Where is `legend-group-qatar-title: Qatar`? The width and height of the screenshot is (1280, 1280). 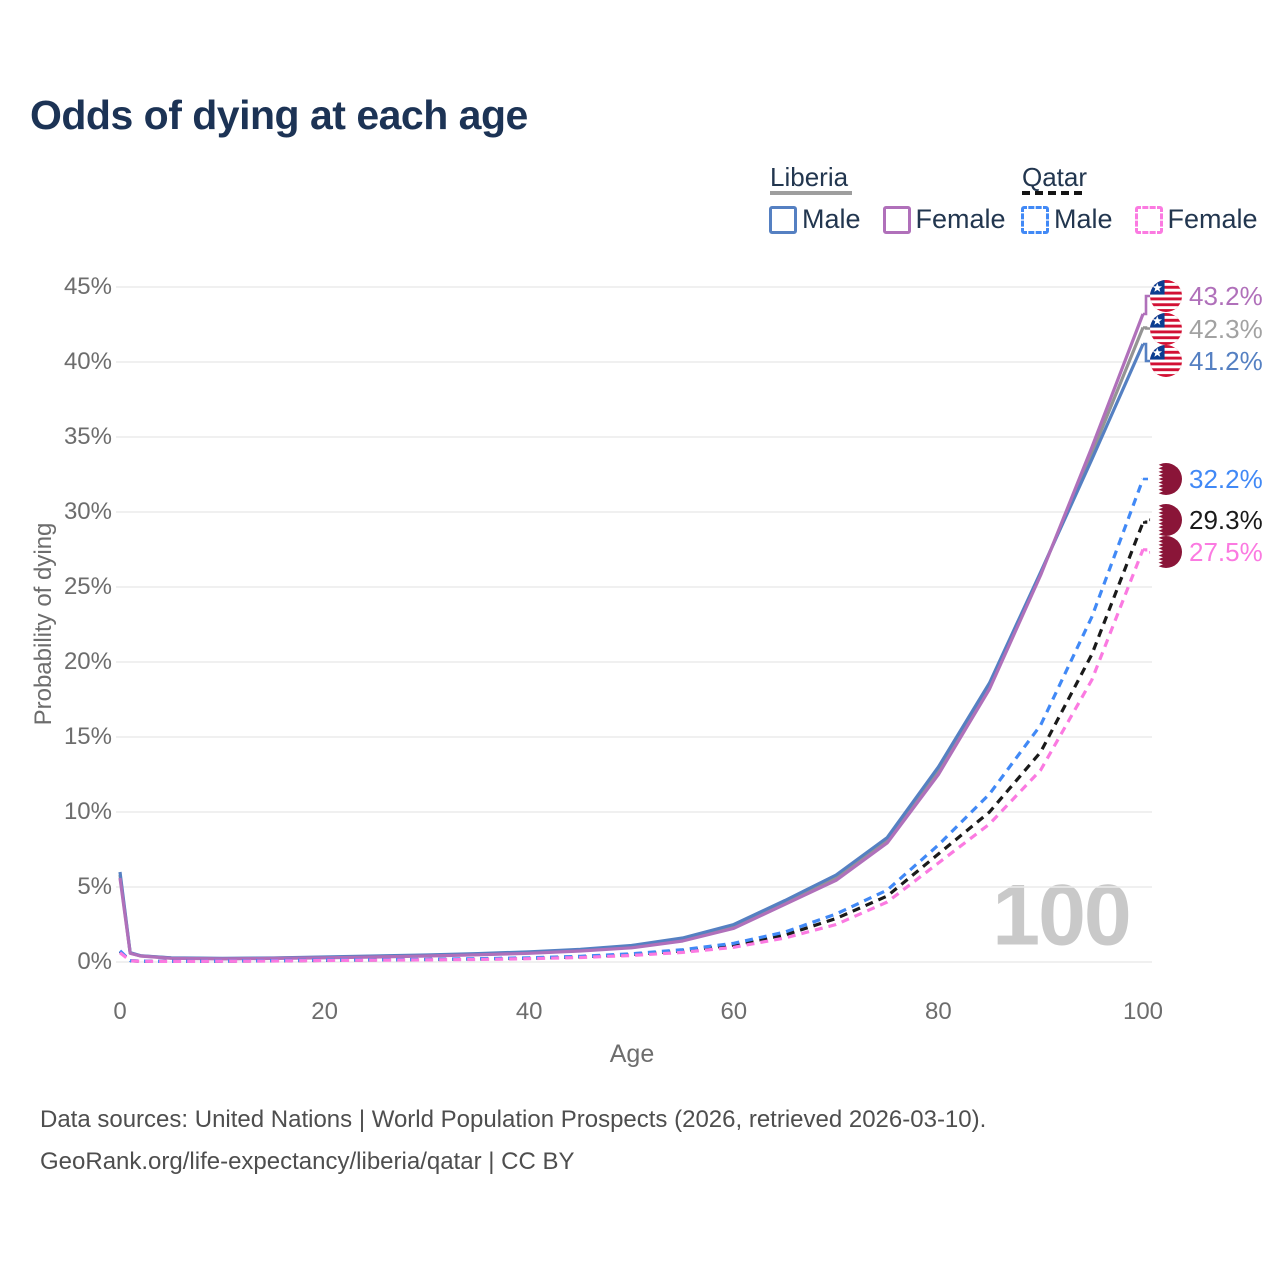 legend-group-qatar-title: Qatar is located at coordinates (1055, 177).